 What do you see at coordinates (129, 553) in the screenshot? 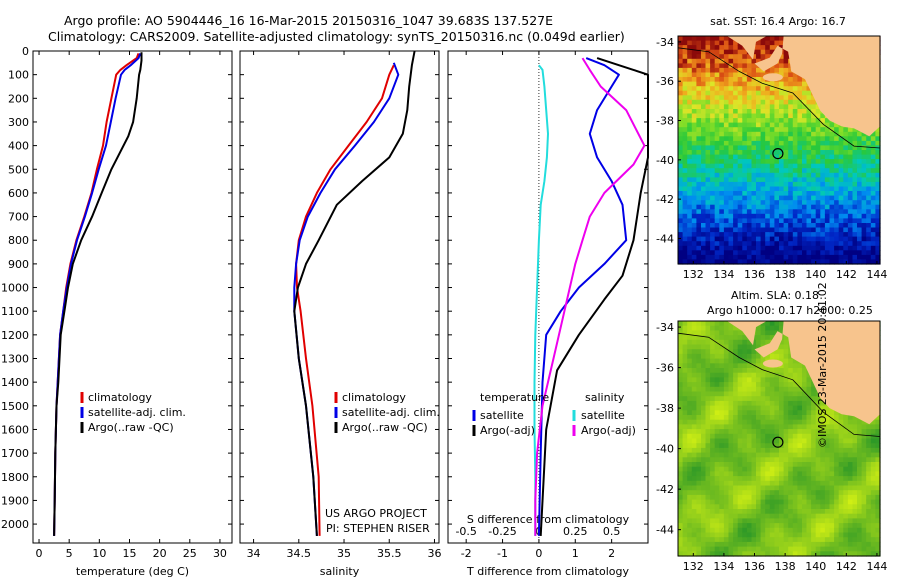
I see `x-tick-label: 15` at bounding box center [129, 553].